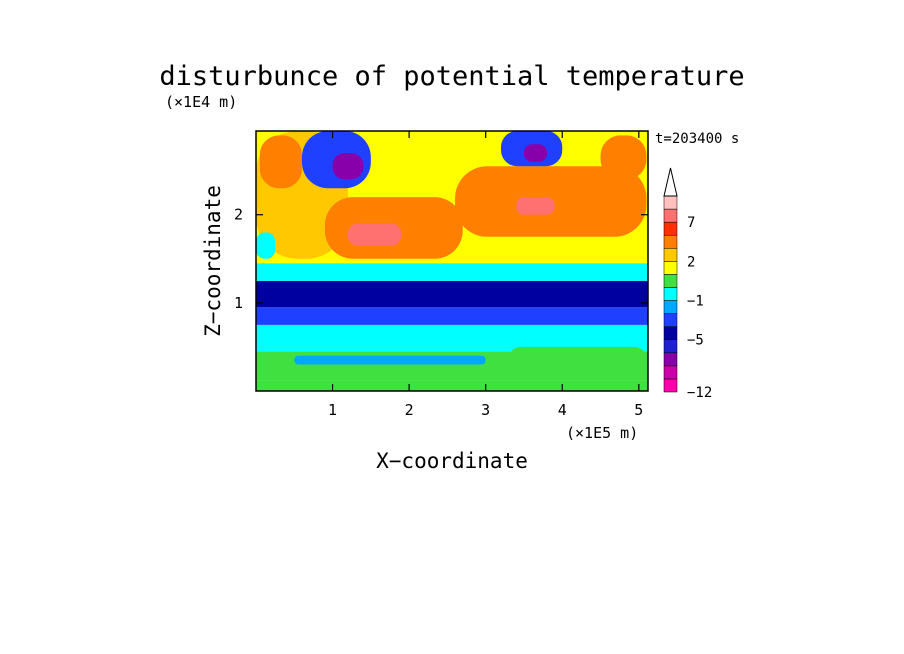 The width and height of the screenshot is (904, 654). I want to click on y-tick-label-0: 1, so click(238, 303).